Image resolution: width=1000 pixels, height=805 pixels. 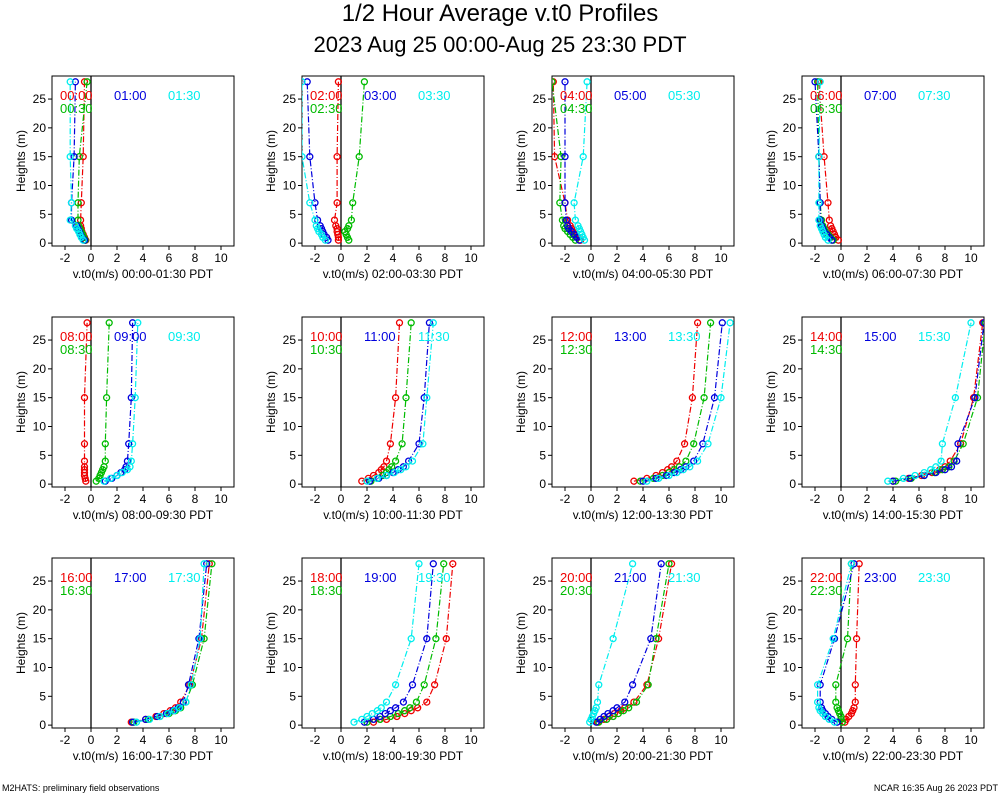 What do you see at coordinates (143, 756) in the screenshot?
I see `x-axis-label: v.t0(m/s) 16:00-17:30 PDT` at bounding box center [143, 756].